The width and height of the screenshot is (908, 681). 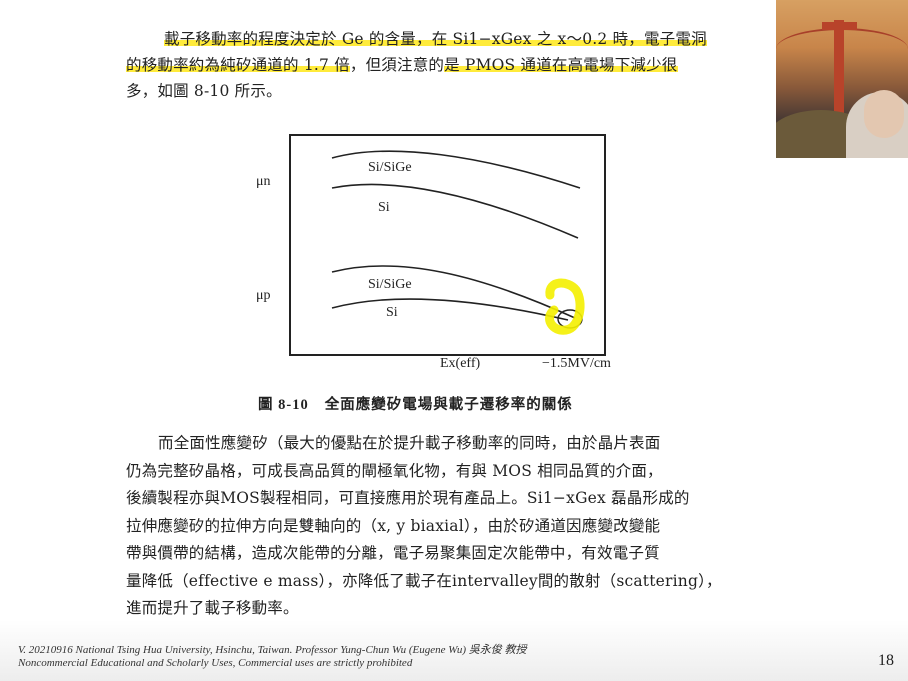 I want to click on webcam-video-overlay, so click(x=842, y=79).